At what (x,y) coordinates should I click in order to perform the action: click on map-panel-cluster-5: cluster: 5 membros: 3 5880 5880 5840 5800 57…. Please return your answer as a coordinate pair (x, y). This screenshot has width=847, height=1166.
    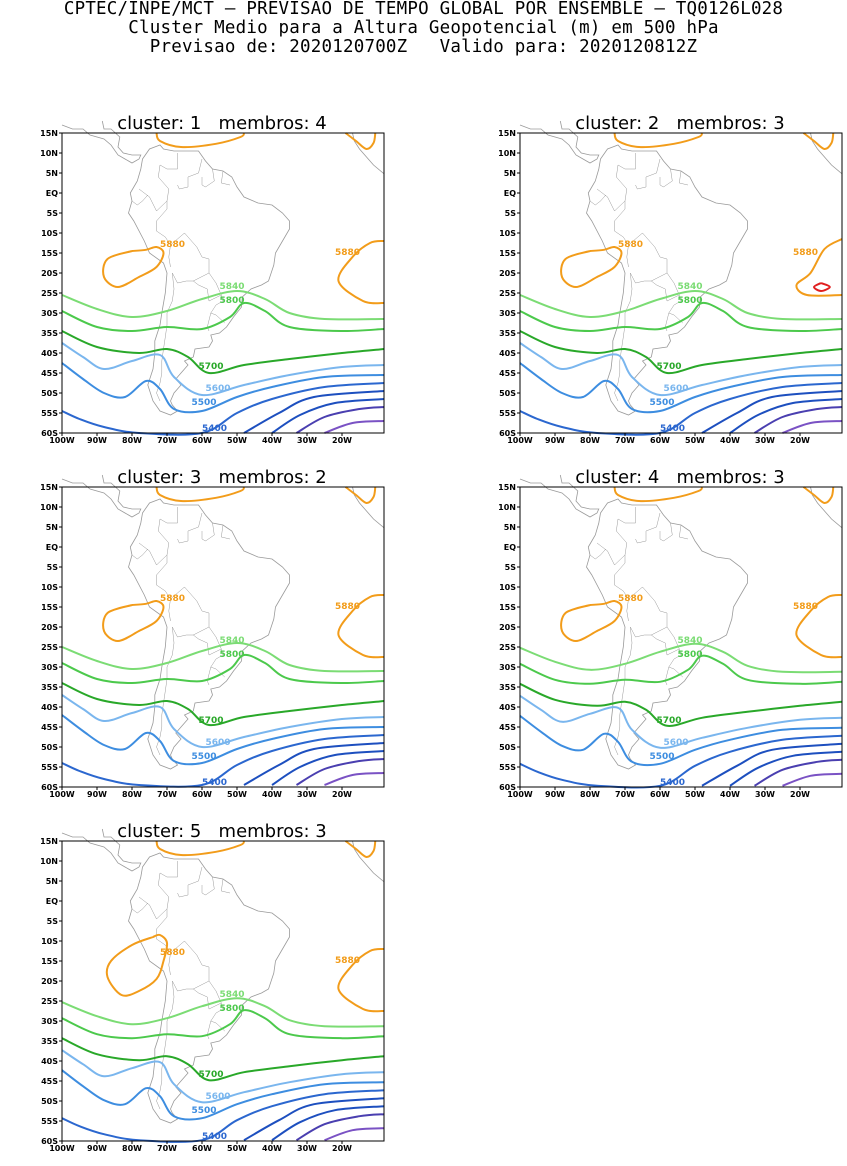
    Looking at the image, I should click on (203, 993).